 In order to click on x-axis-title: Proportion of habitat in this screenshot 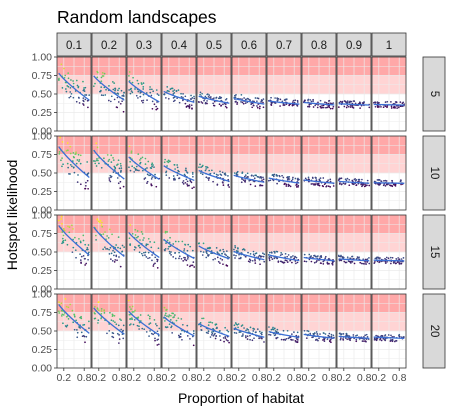, I will do `click(241, 398)`.